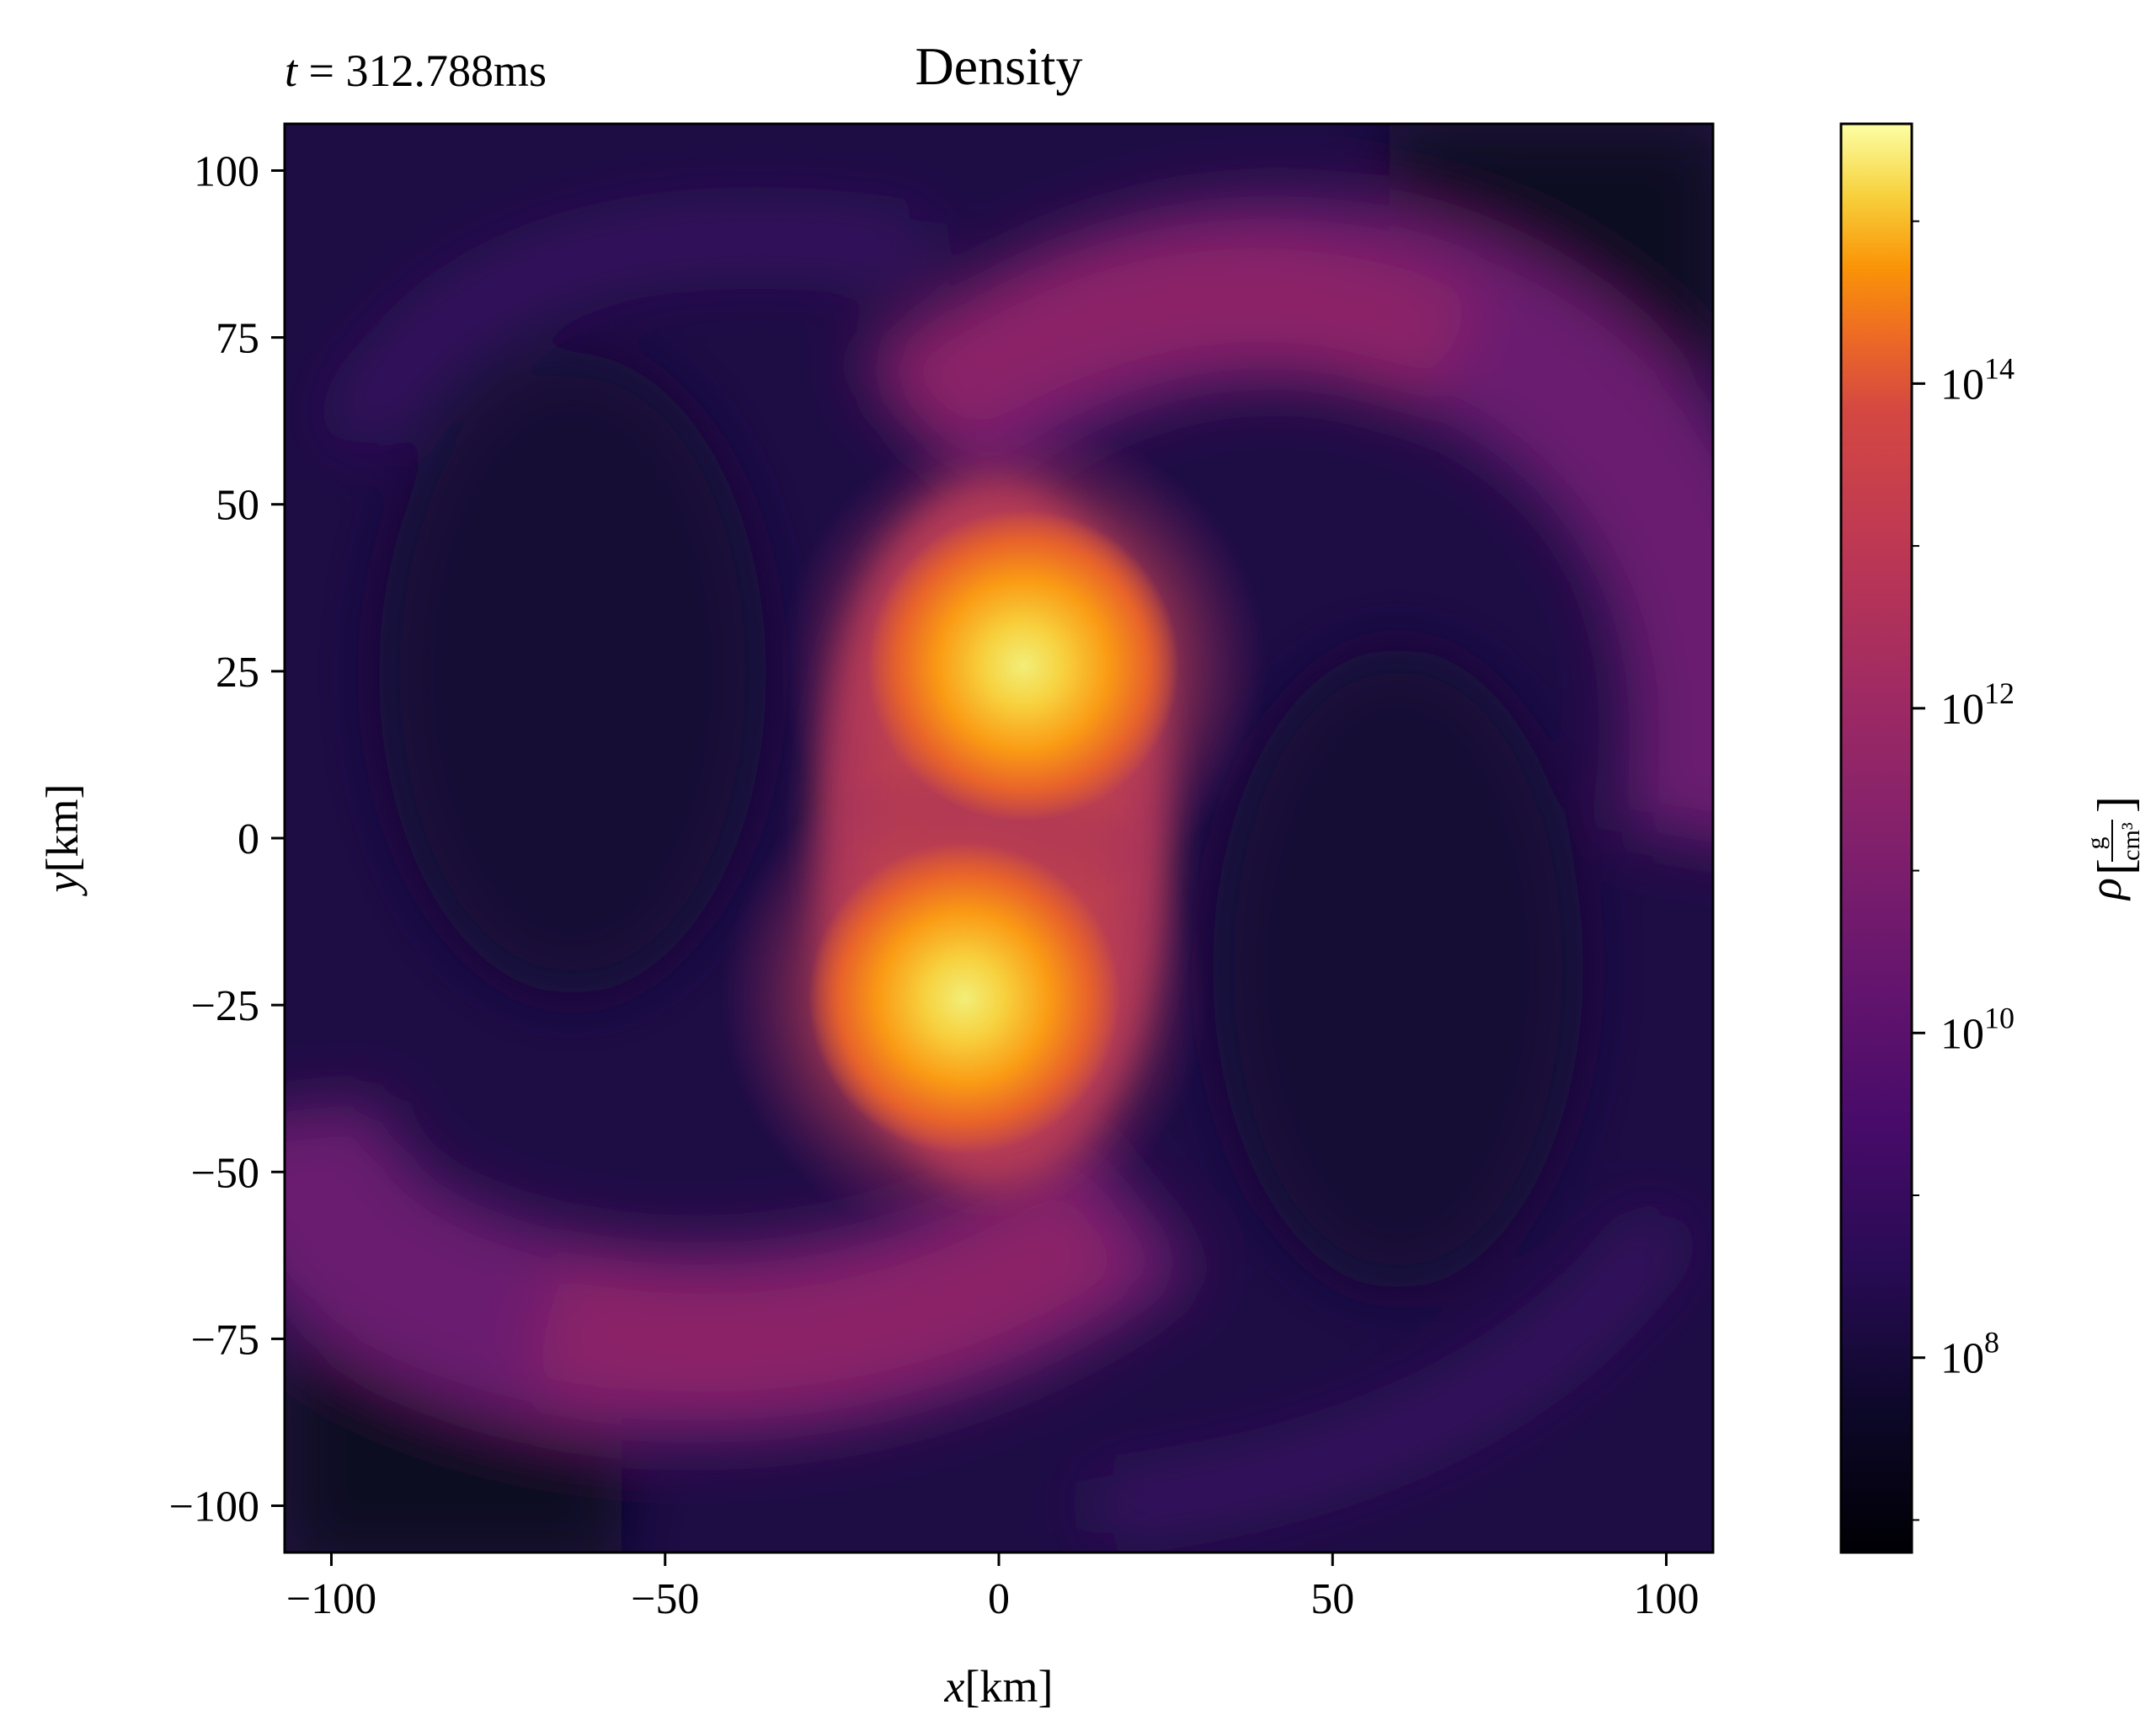  I want to click on x-tick-label: −50, so click(665, 1599).